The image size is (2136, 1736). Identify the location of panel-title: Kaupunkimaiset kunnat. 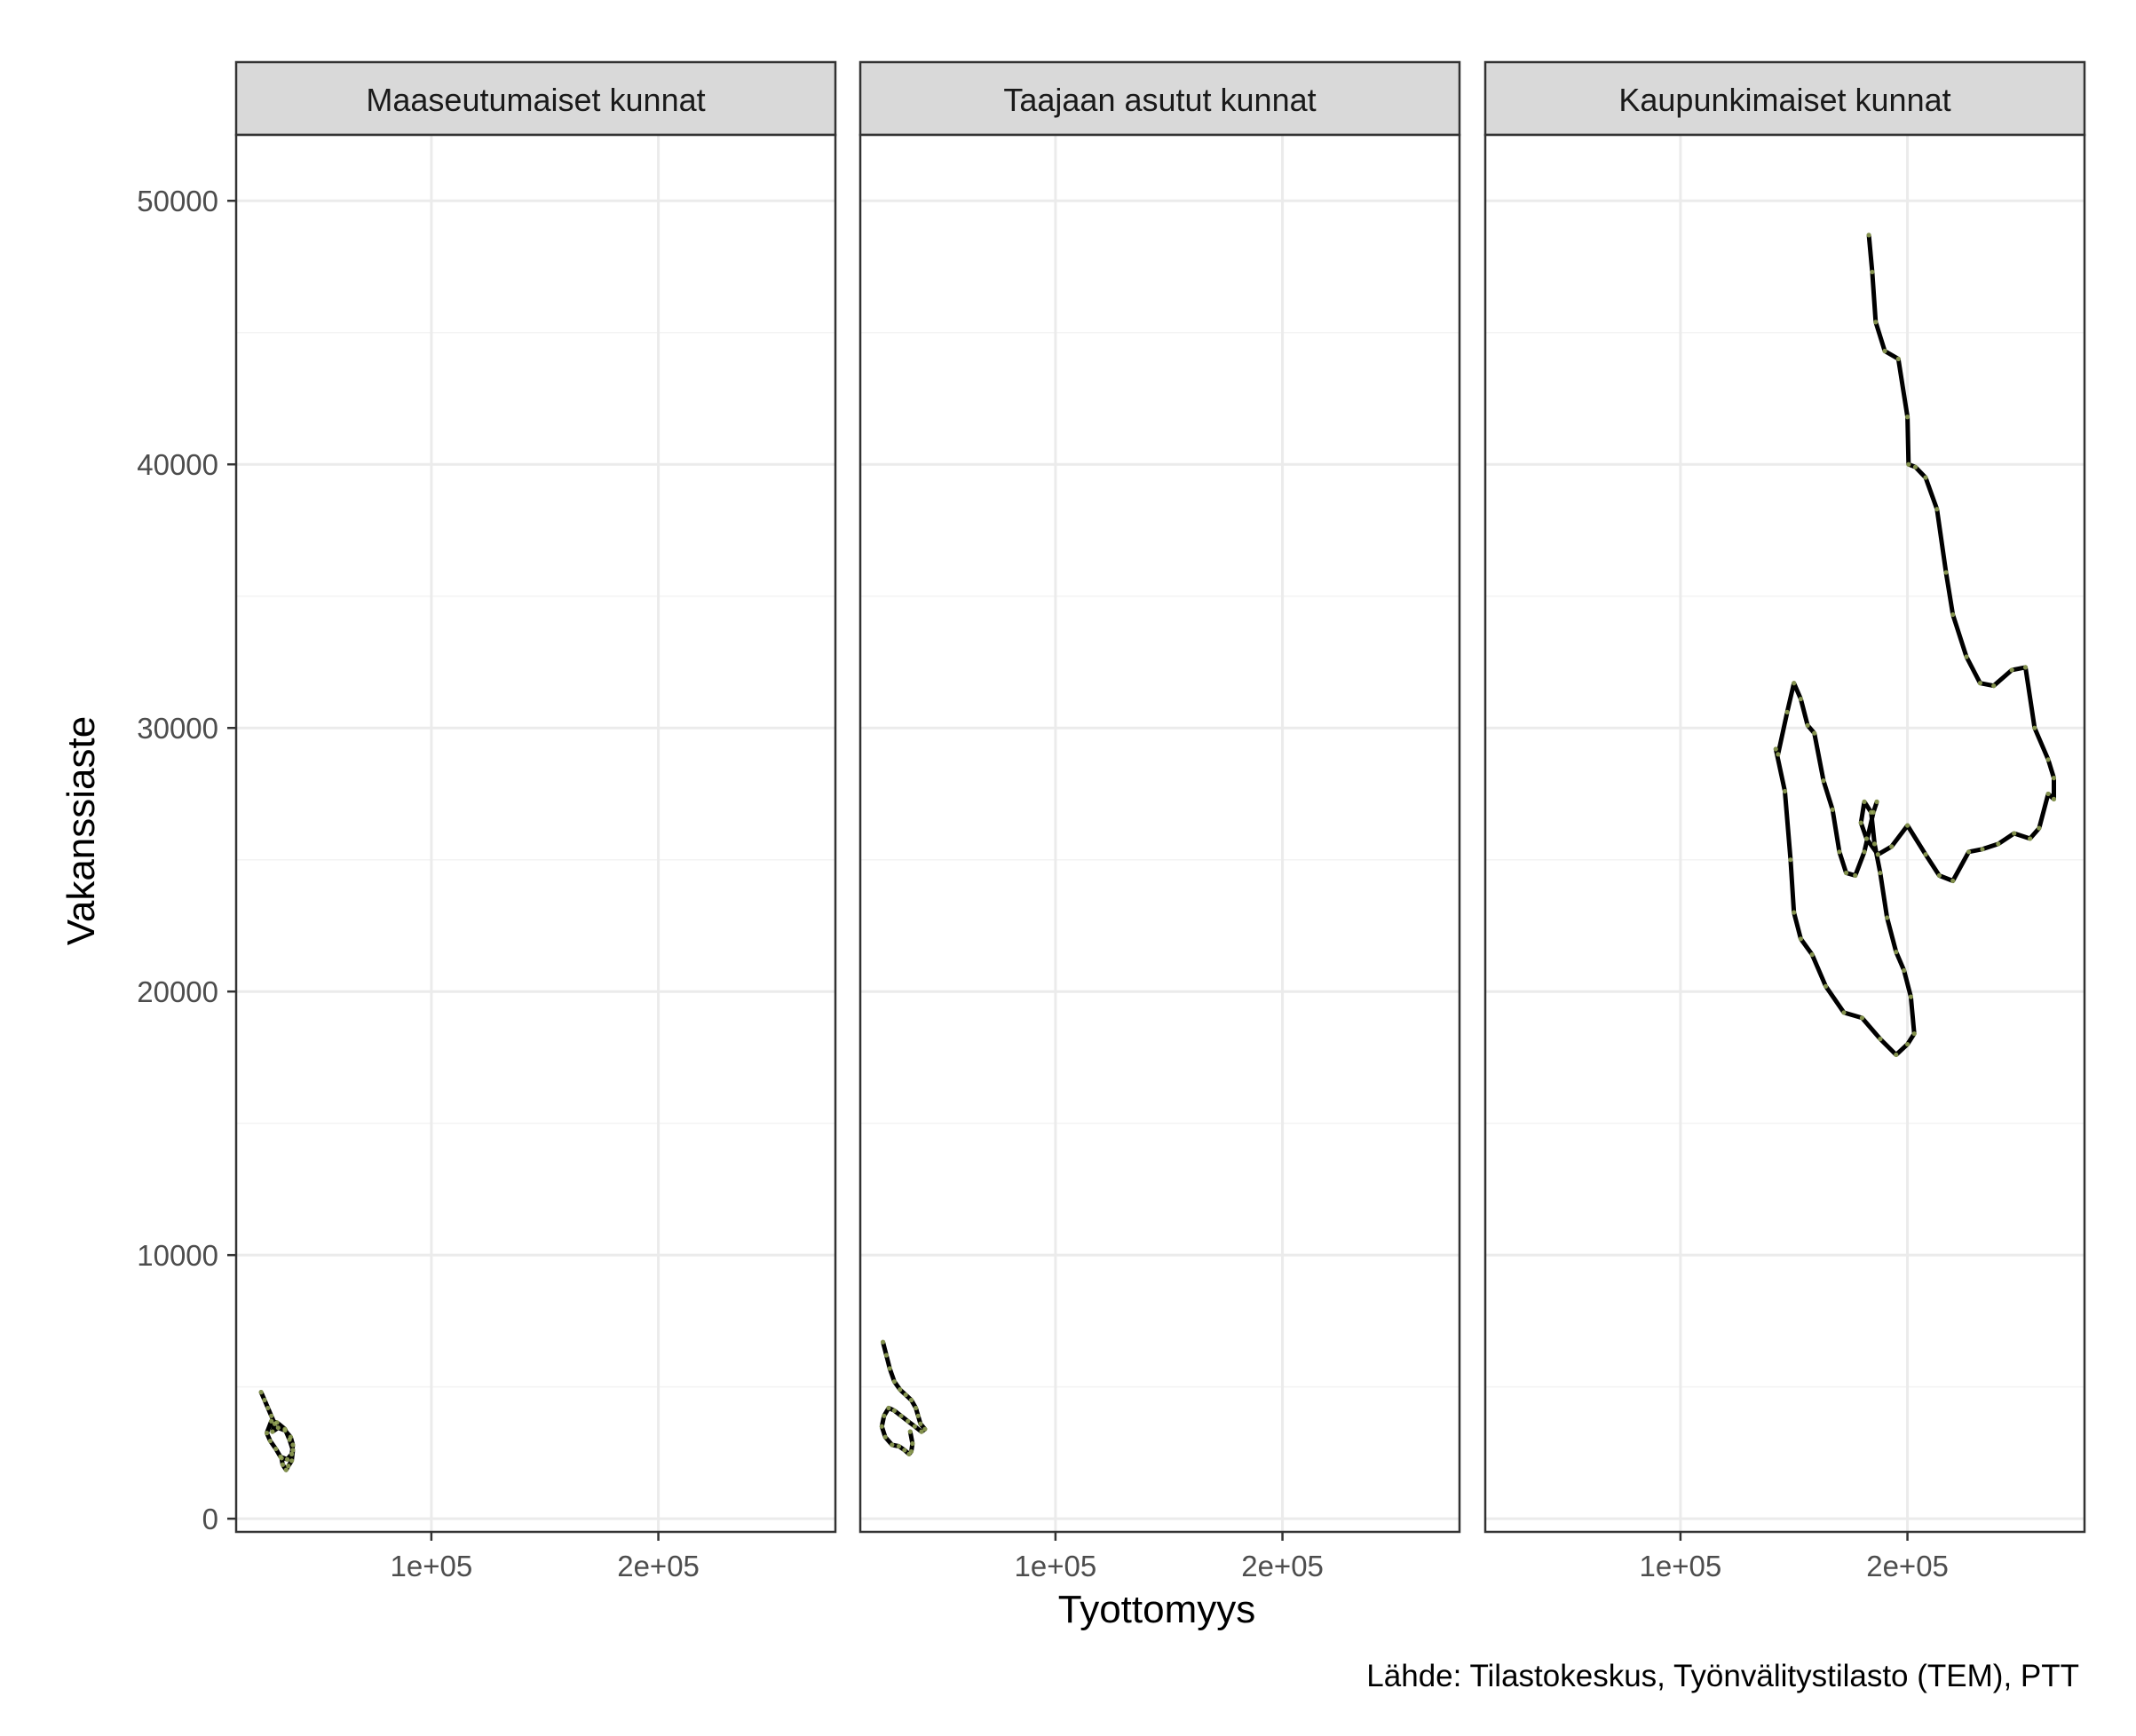
(1784, 100).